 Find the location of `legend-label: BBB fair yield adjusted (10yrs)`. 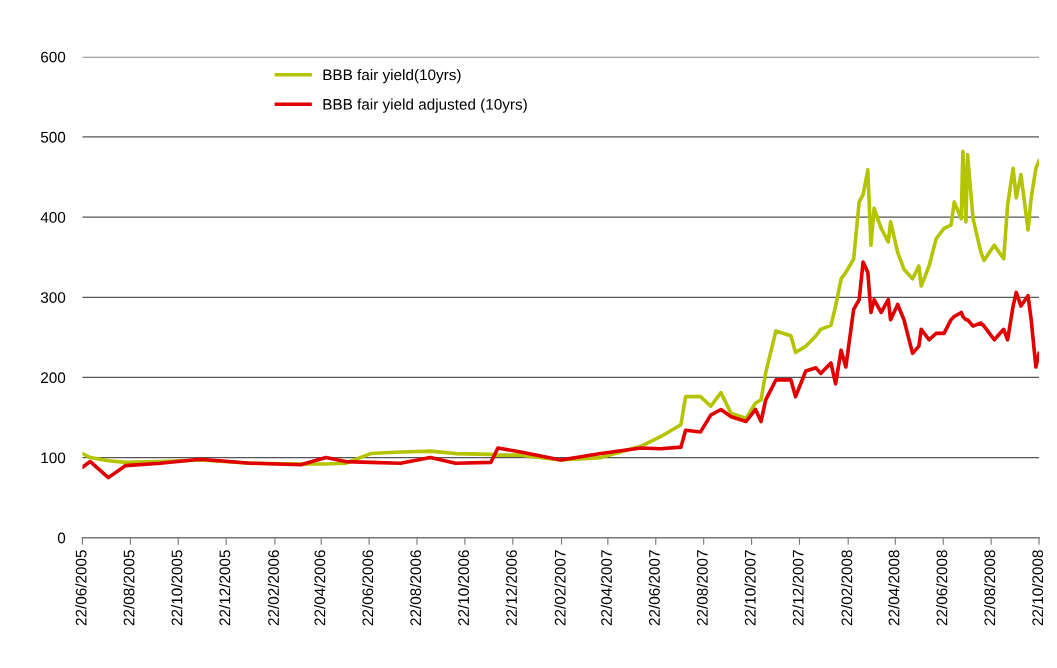

legend-label: BBB fair yield adjusted (10yrs) is located at coordinates (425, 105).